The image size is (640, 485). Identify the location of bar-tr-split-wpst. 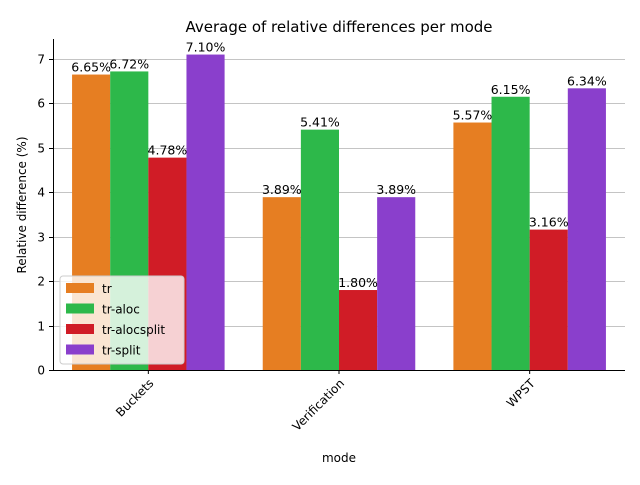
(586, 229).